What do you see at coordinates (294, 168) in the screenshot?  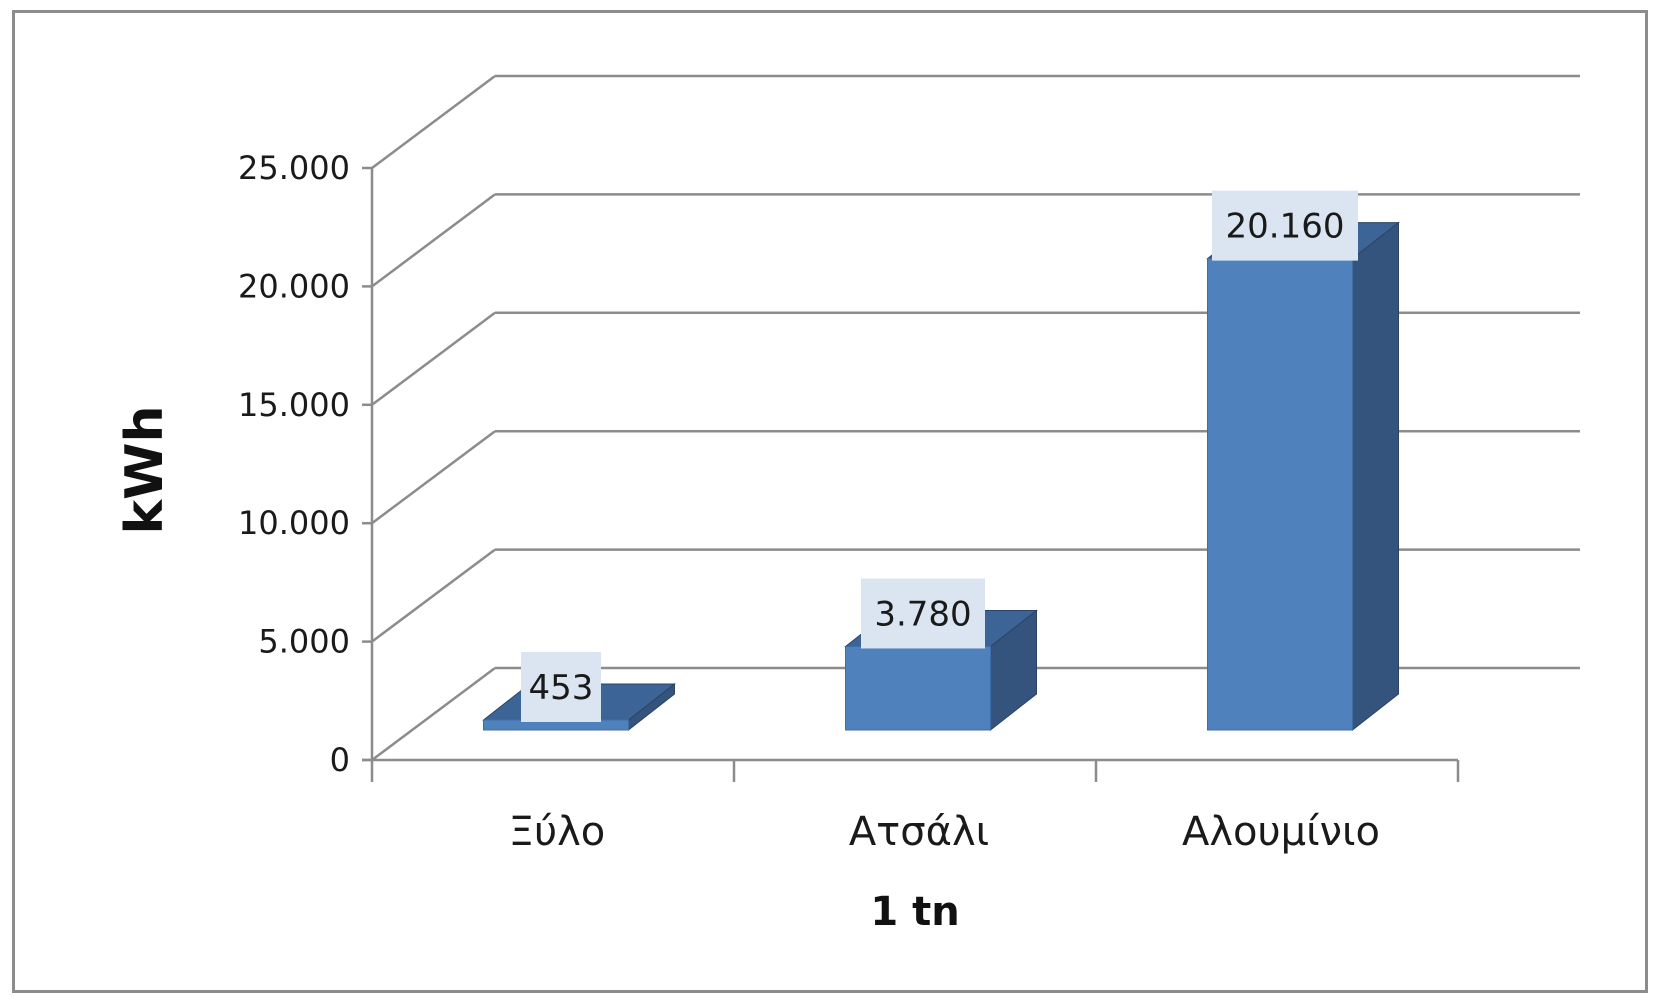 I see `y-tick-label: 25.000` at bounding box center [294, 168].